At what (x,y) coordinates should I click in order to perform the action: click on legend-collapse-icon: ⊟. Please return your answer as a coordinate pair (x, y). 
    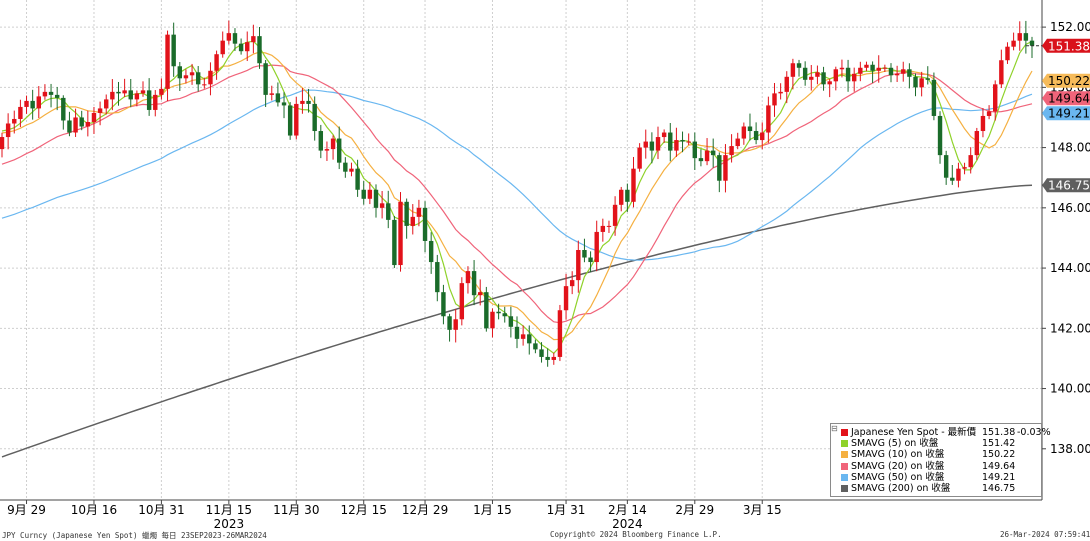
    Looking at the image, I should click on (834, 428).